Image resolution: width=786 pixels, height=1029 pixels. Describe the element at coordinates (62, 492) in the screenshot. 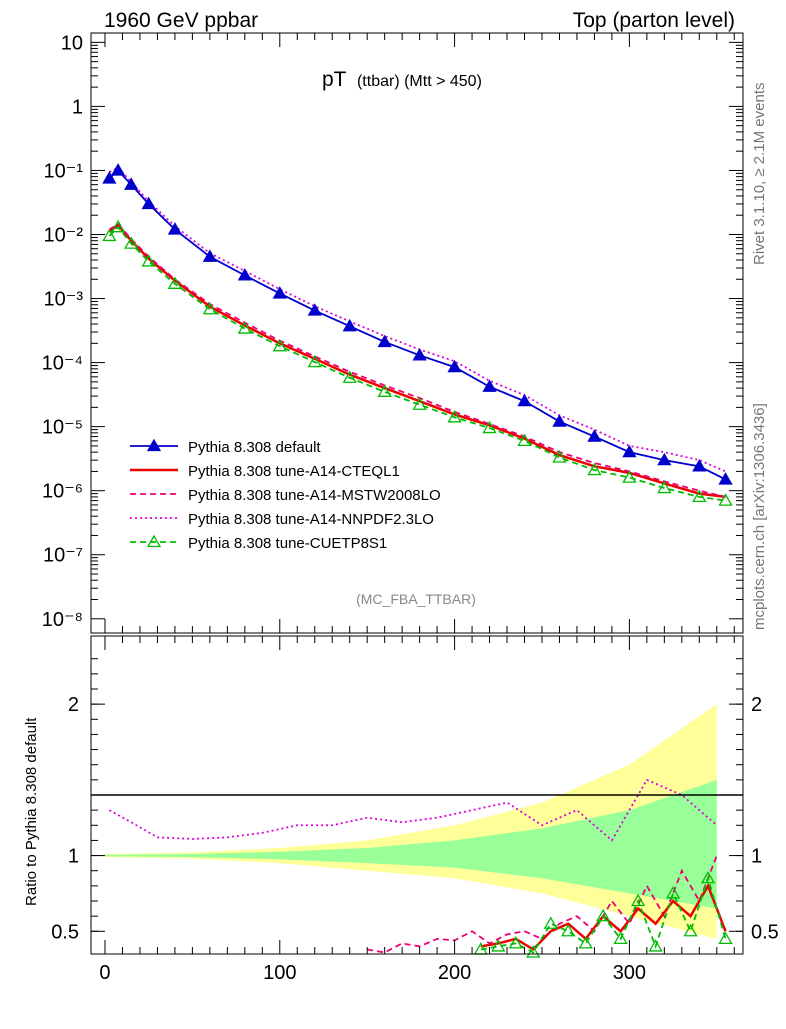

I see `main-y-tick-label: 10⁻⁶` at that location.